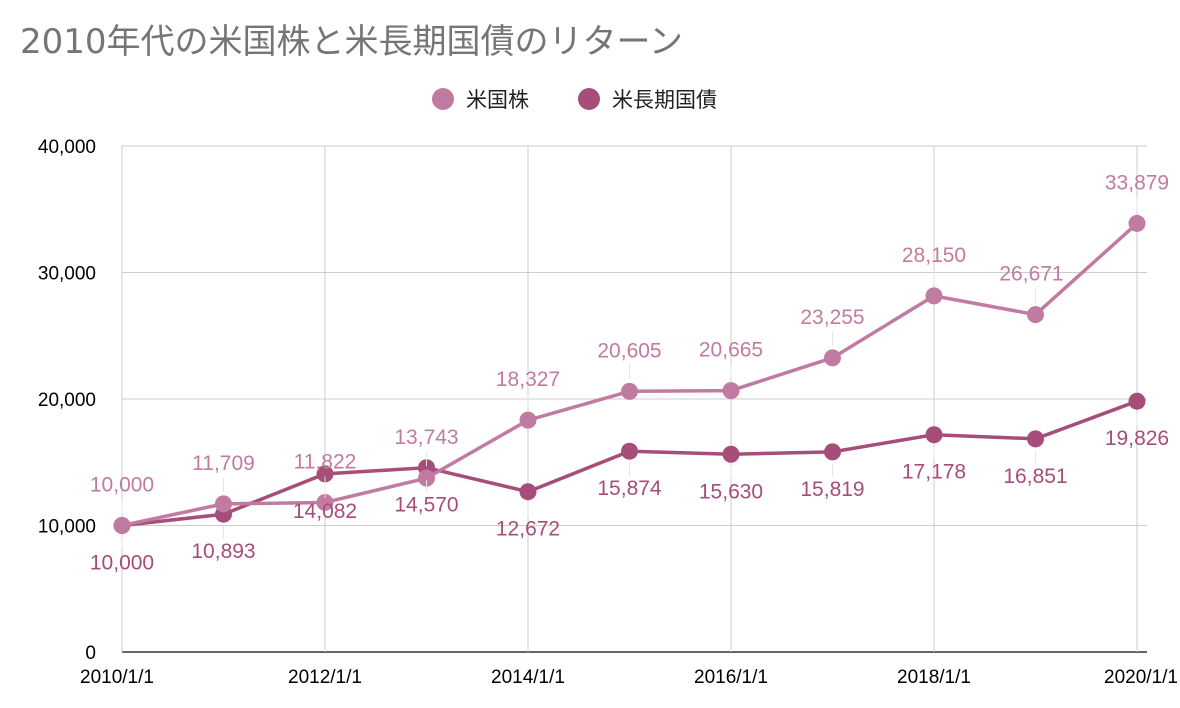 This screenshot has height=708, width=1180. What do you see at coordinates (67, 274) in the screenshot?
I see `y-tick-label: 30,000` at bounding box center [67, 274].